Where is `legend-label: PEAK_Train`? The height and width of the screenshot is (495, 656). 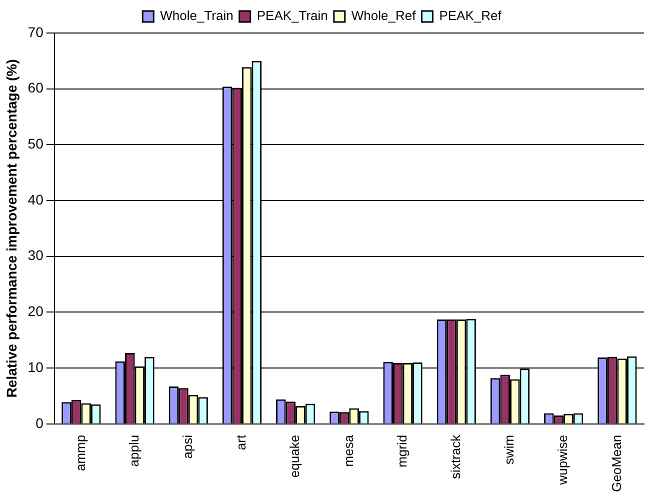
legend-label: PEAK_Train is located at coordinates (292, 16).